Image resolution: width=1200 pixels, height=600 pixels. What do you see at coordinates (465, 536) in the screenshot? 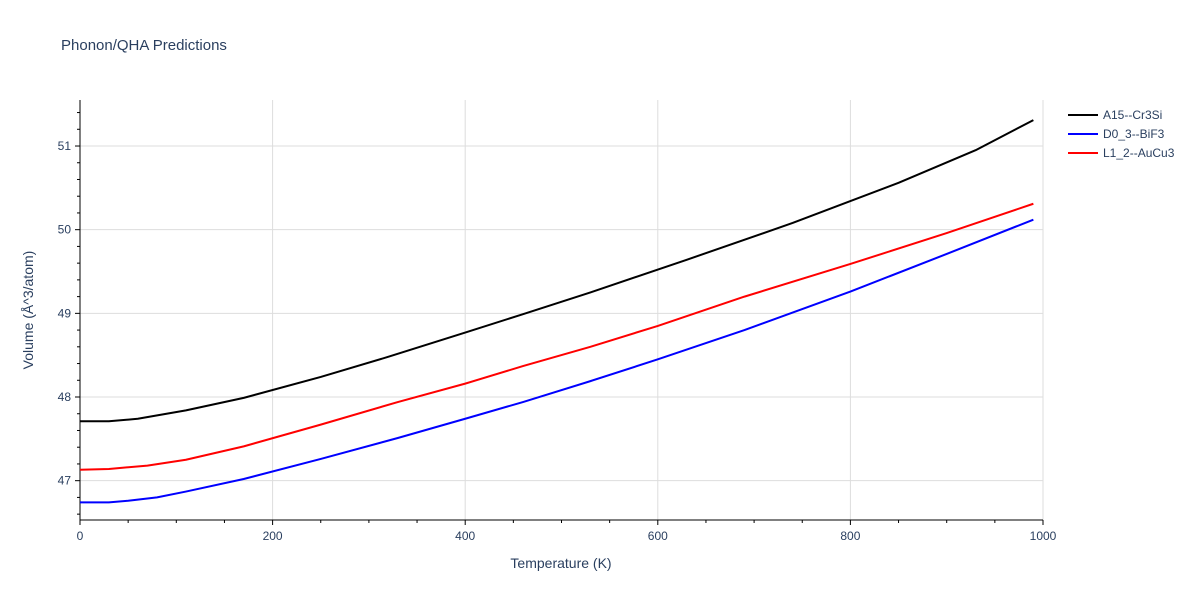
I see `x-tick-label: 400` at bounding box center [465, 536].